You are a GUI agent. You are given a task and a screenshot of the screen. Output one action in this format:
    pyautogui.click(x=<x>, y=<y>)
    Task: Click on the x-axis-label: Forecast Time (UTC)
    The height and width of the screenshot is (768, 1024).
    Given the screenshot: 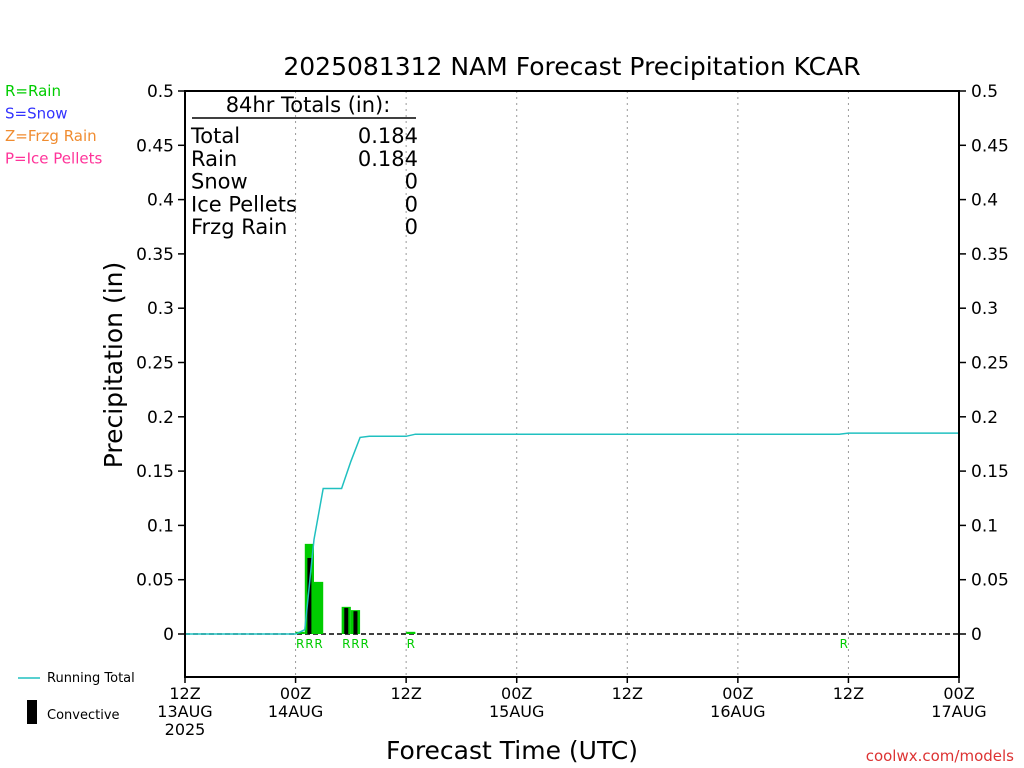 What is the action you would take?
    pyautogui.click(x=512, y=750)
    